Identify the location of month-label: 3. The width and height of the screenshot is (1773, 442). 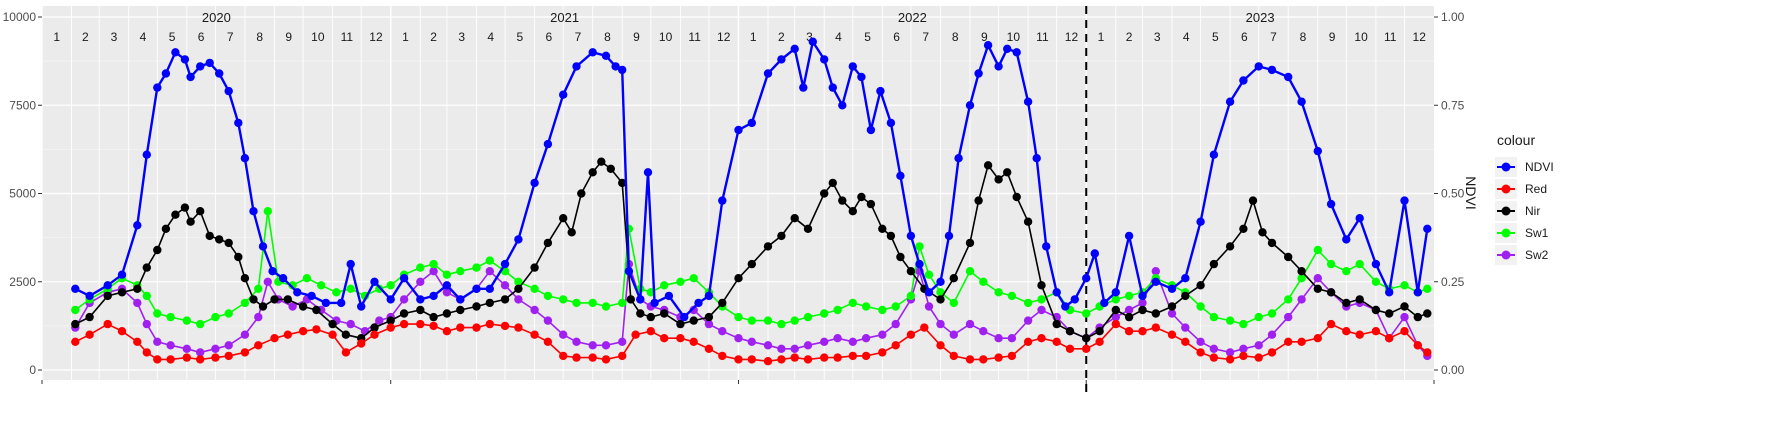
(114, 37).